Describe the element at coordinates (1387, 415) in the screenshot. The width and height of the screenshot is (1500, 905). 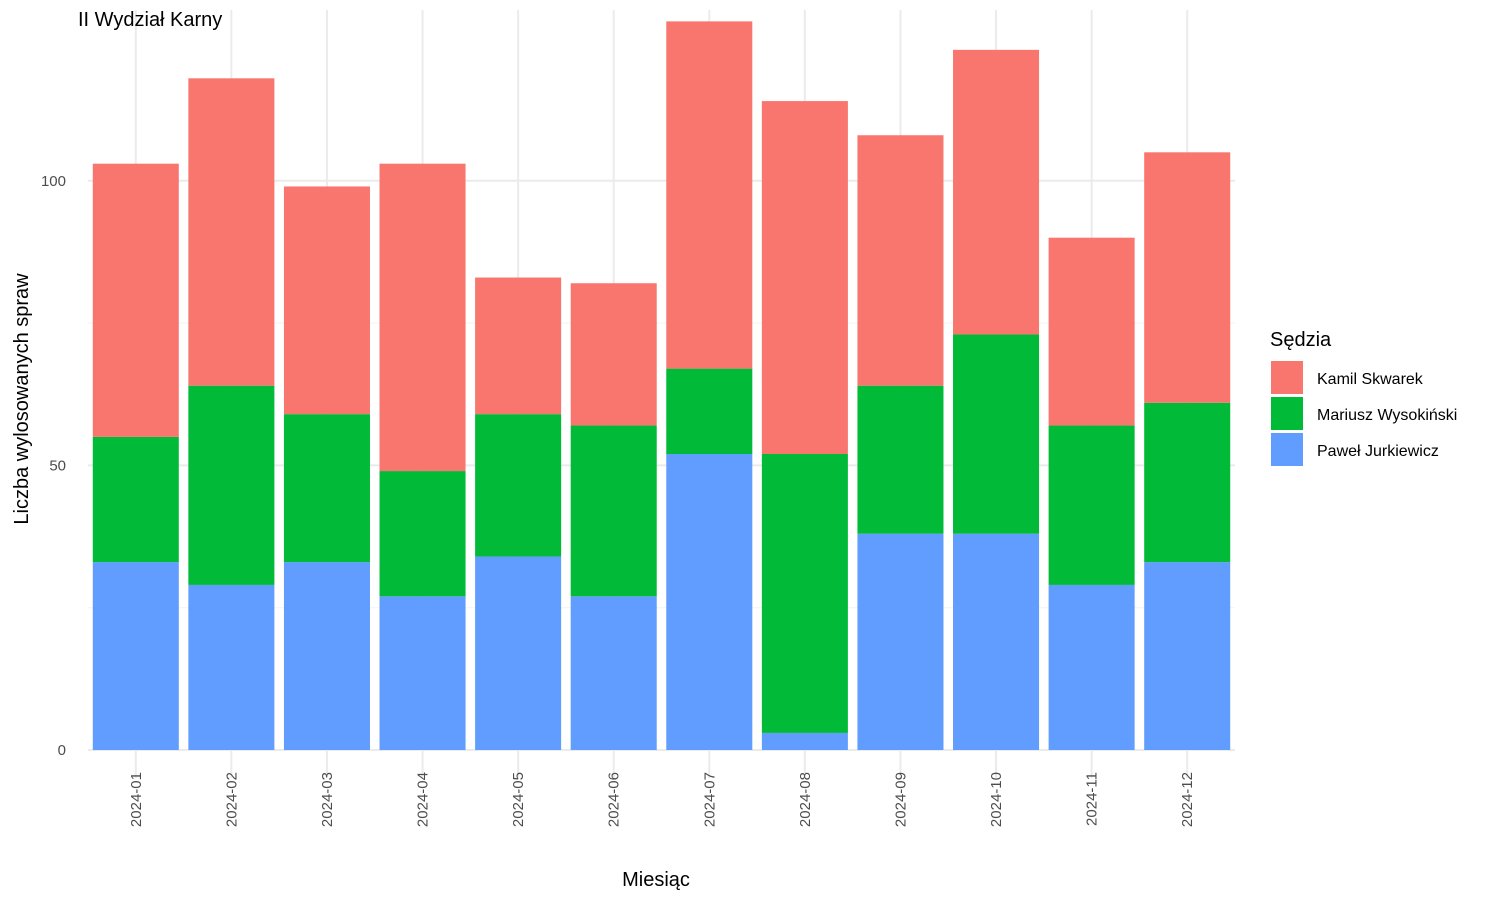
I see `legend-label: Mariusz Wysokiński` at that location.